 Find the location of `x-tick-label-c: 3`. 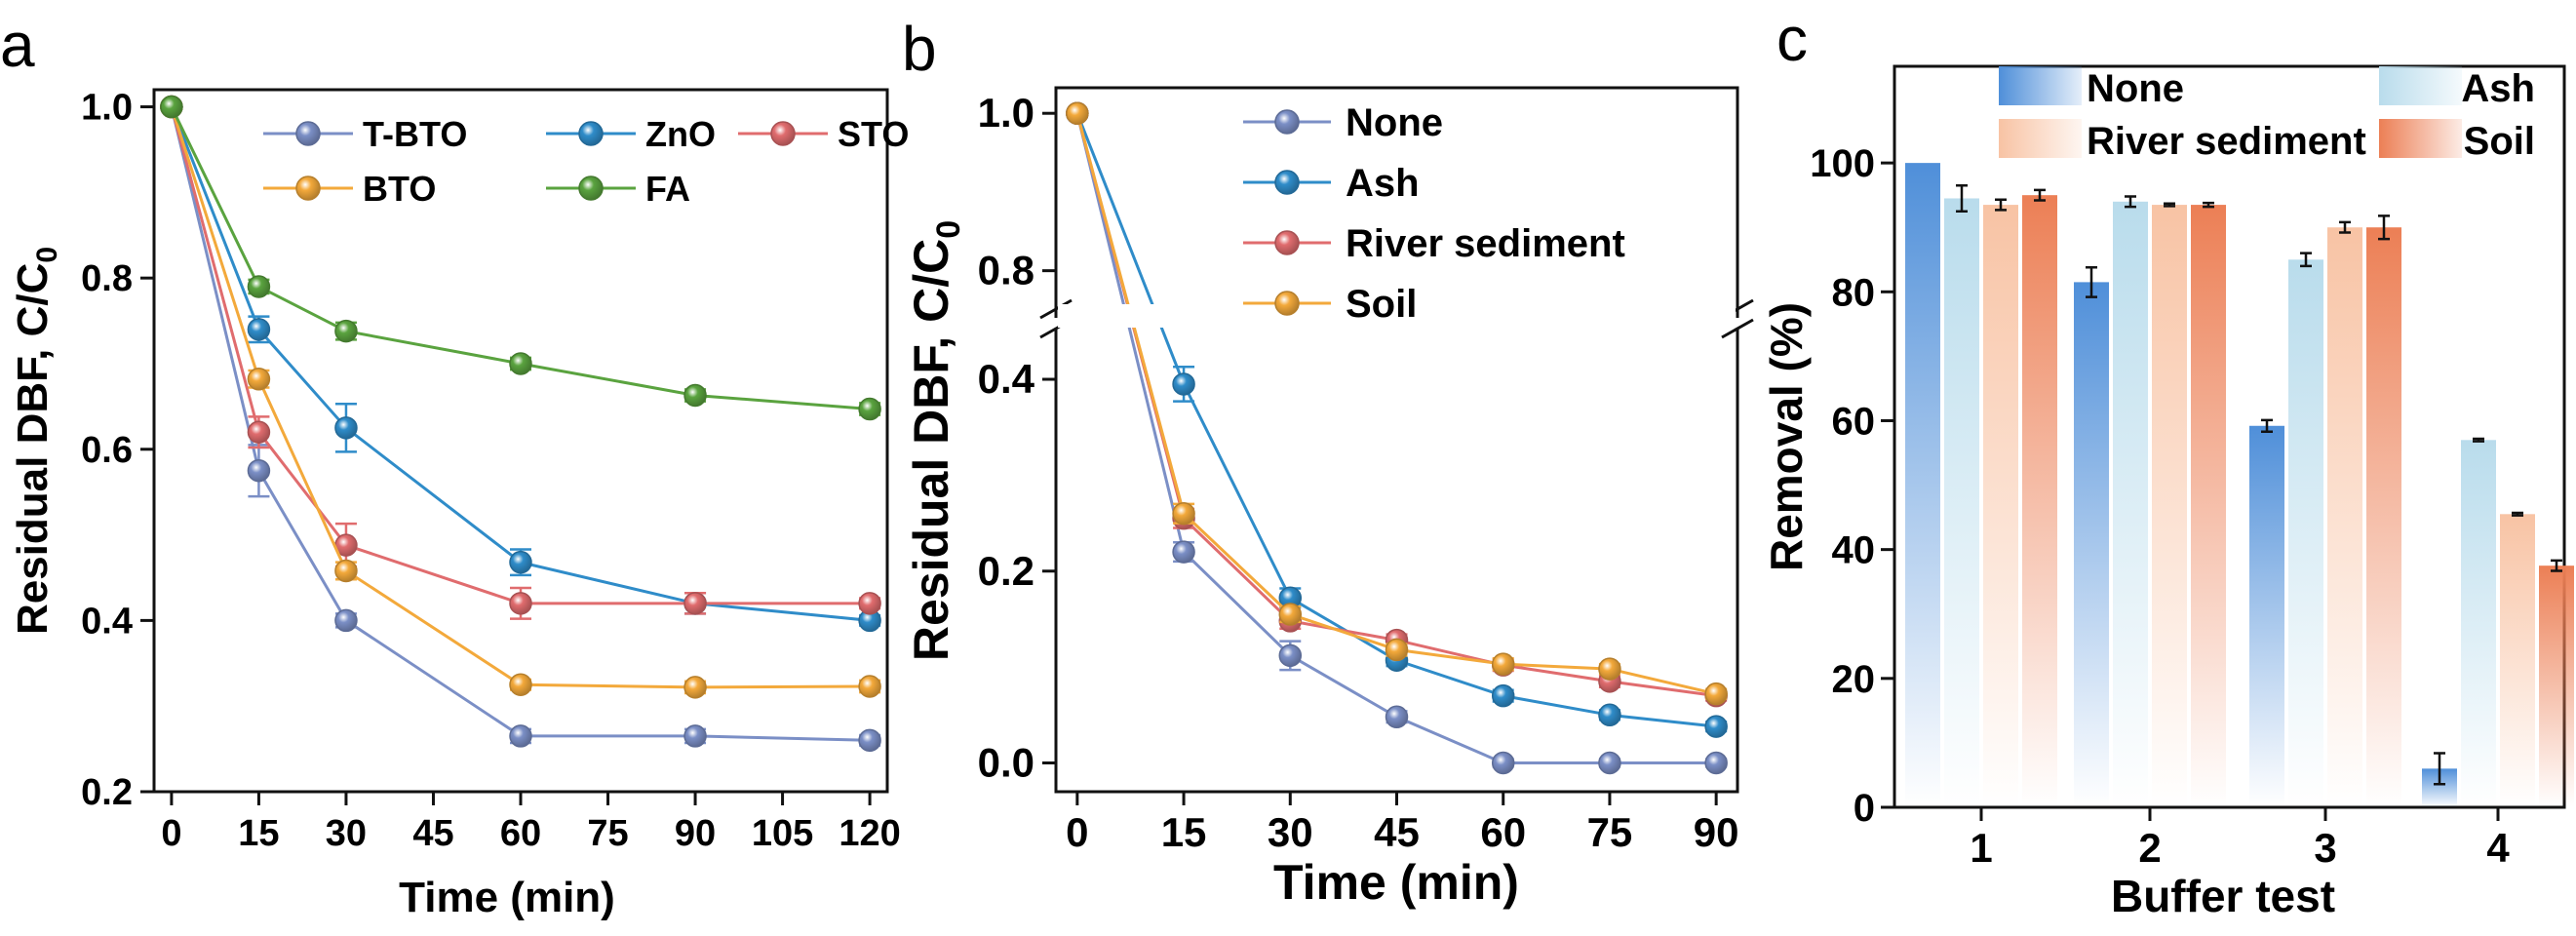

x-tick-label-c: 3 is located at coordinates (2325, 848).